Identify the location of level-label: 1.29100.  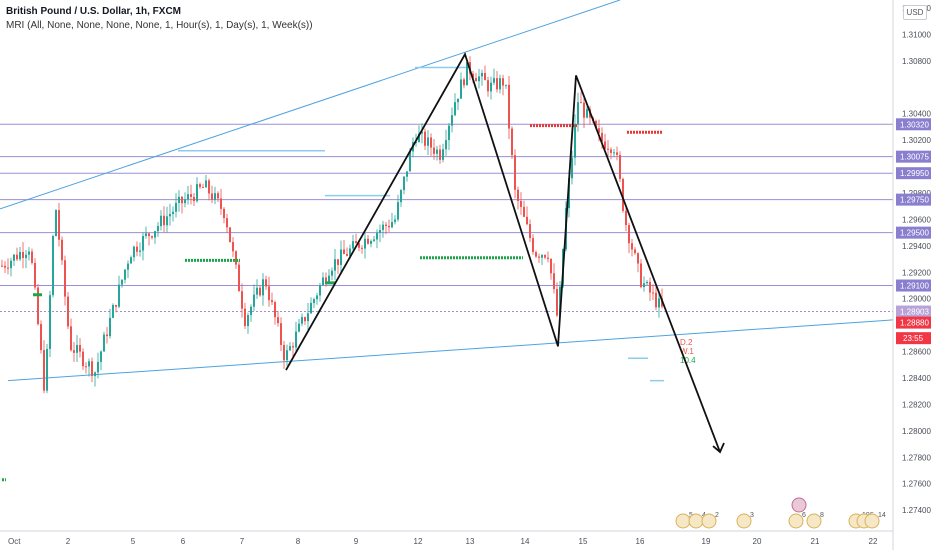
(914, 286).